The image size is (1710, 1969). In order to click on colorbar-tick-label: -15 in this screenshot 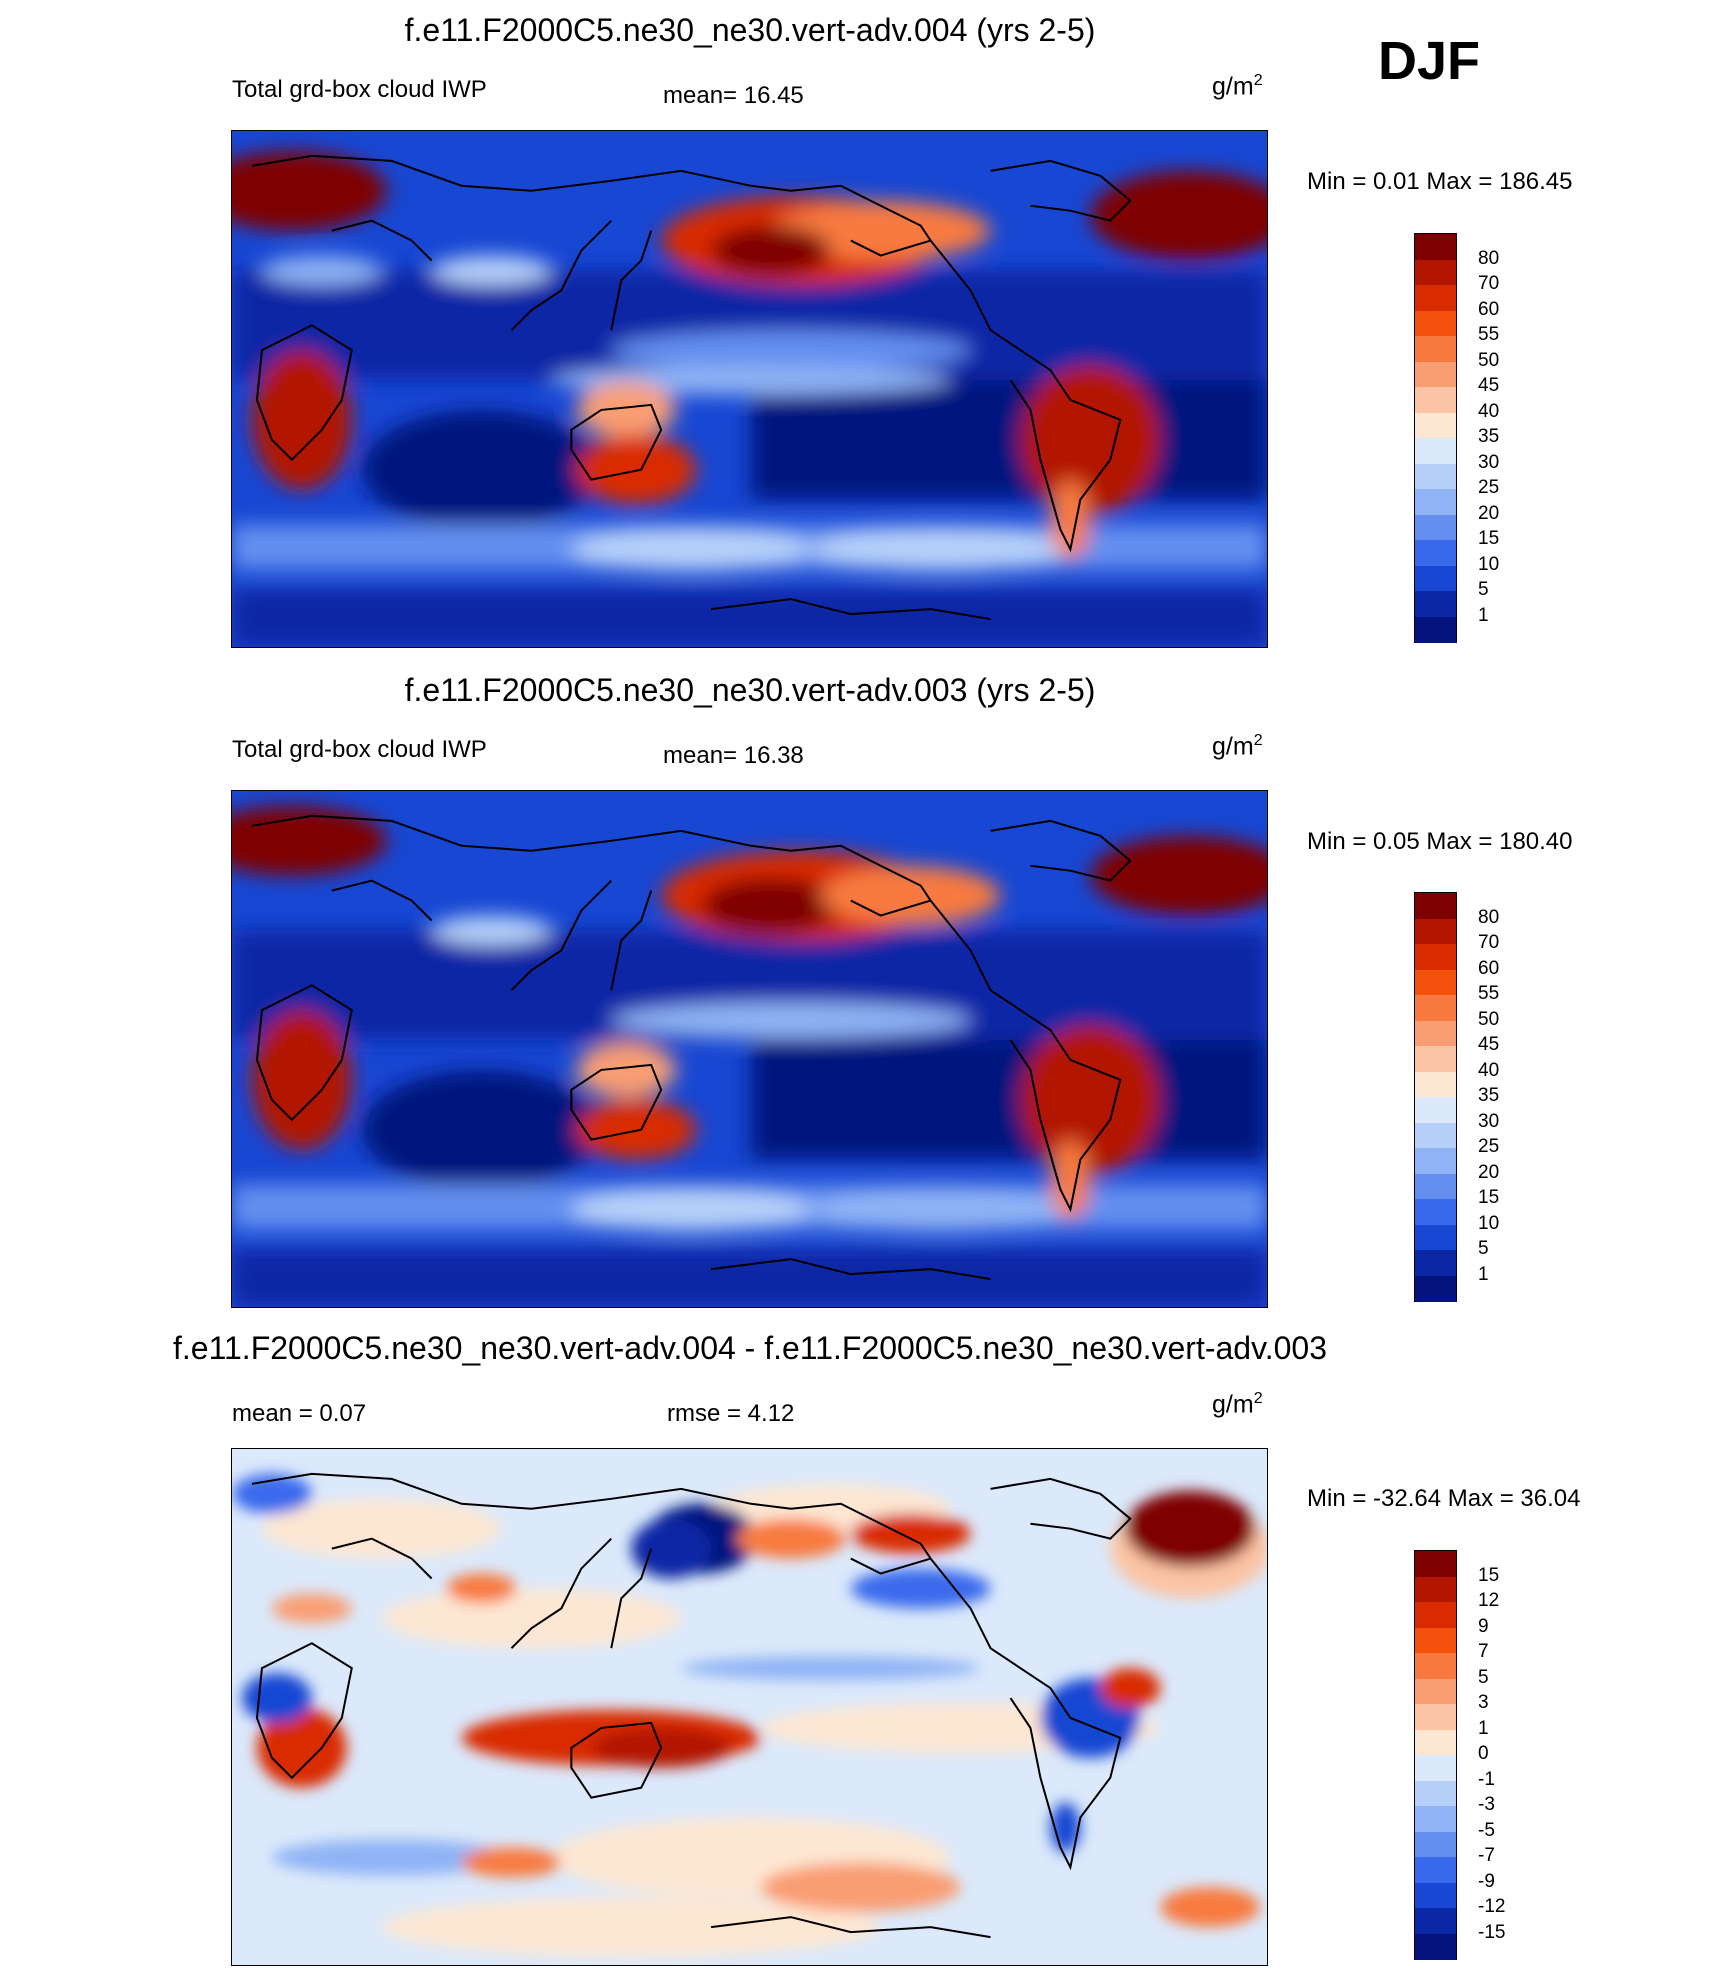, I will do `click(1492, 1932)`.